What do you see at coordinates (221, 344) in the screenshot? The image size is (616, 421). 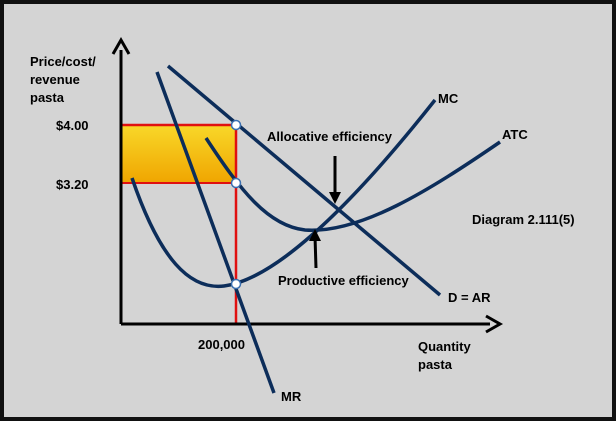 I see `quantity-label: 200,000` at bounding box center [221, 344].